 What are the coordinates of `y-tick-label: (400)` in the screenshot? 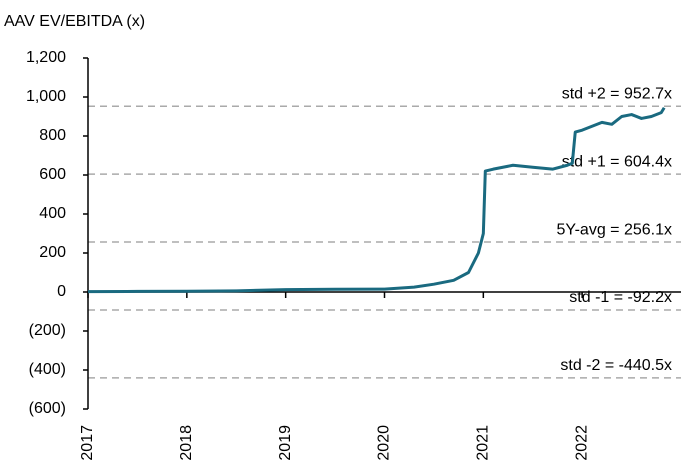 It's located at (47, 369).